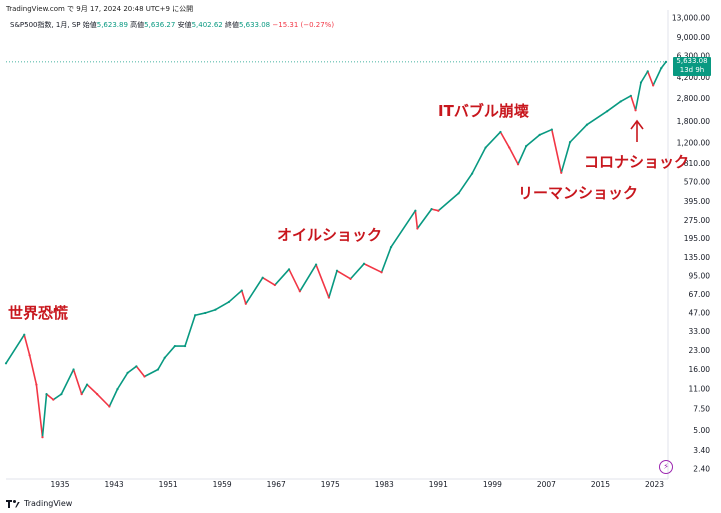  What do you see at coordinates (697, 182) in the screenshot?
I see `y-tick-label: 570.00` at bounding box center [697, 182].